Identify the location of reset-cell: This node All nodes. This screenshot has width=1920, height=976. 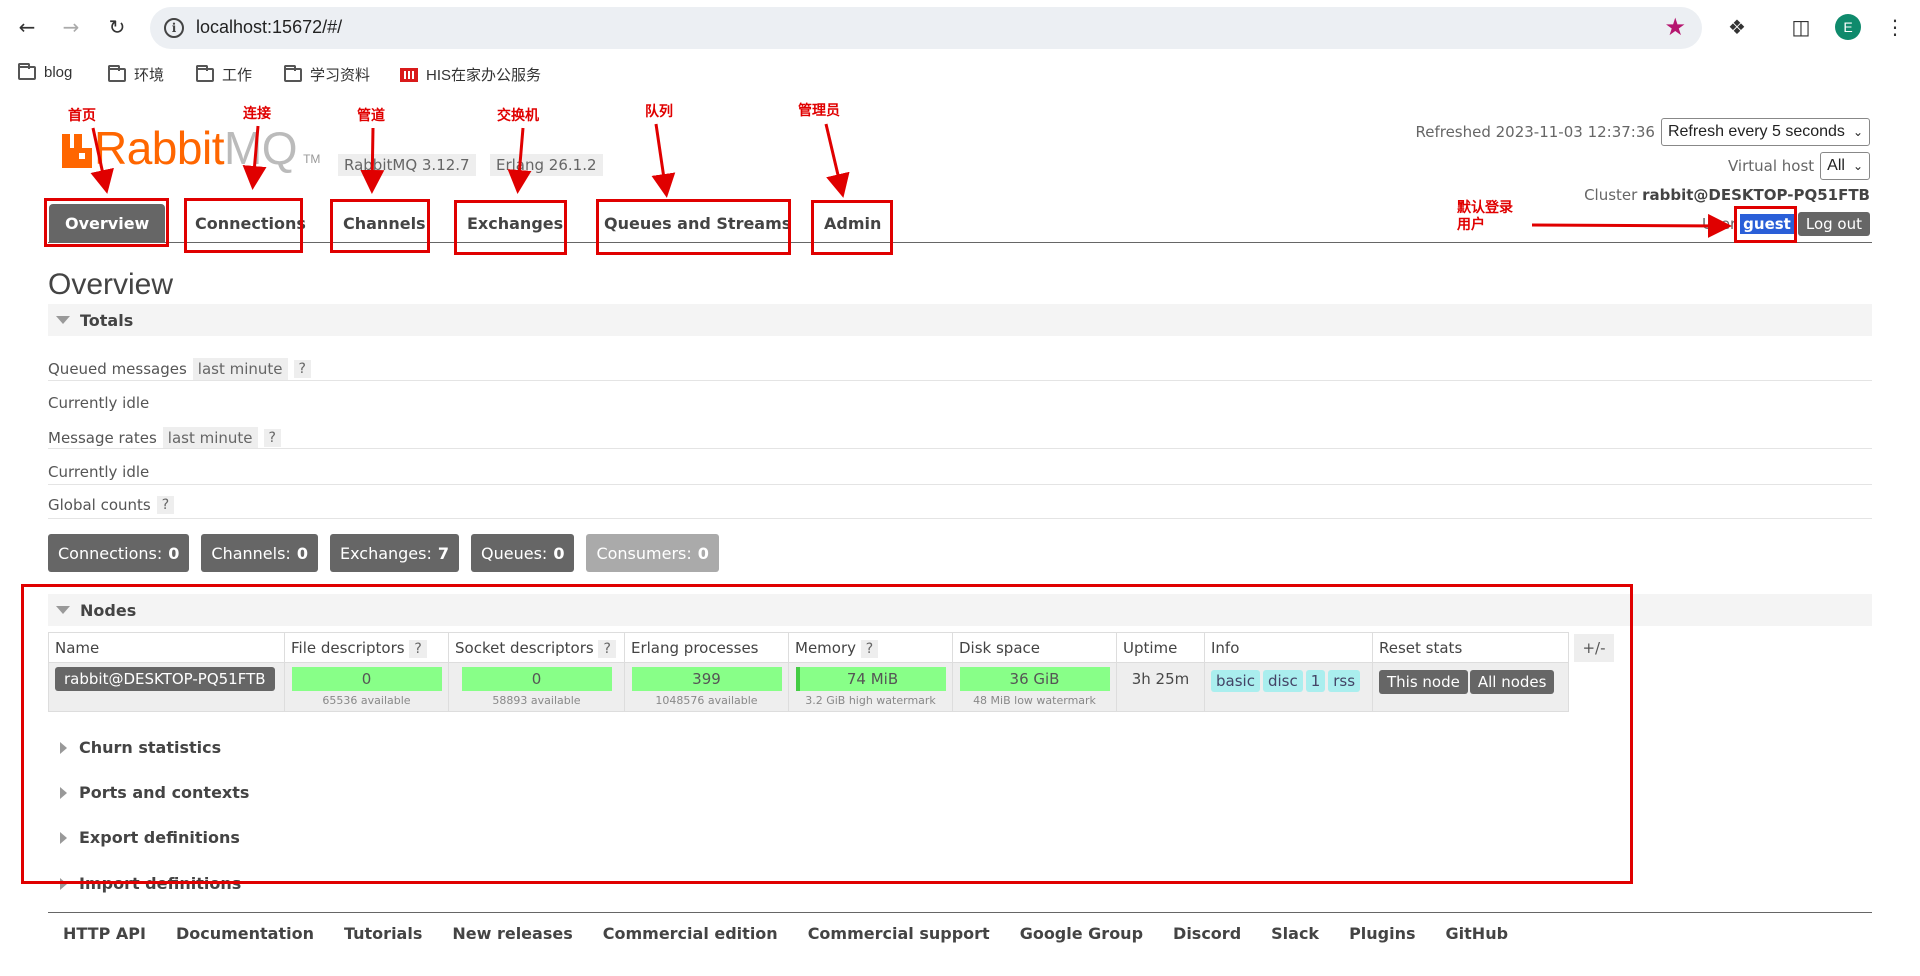
(1470, 687).